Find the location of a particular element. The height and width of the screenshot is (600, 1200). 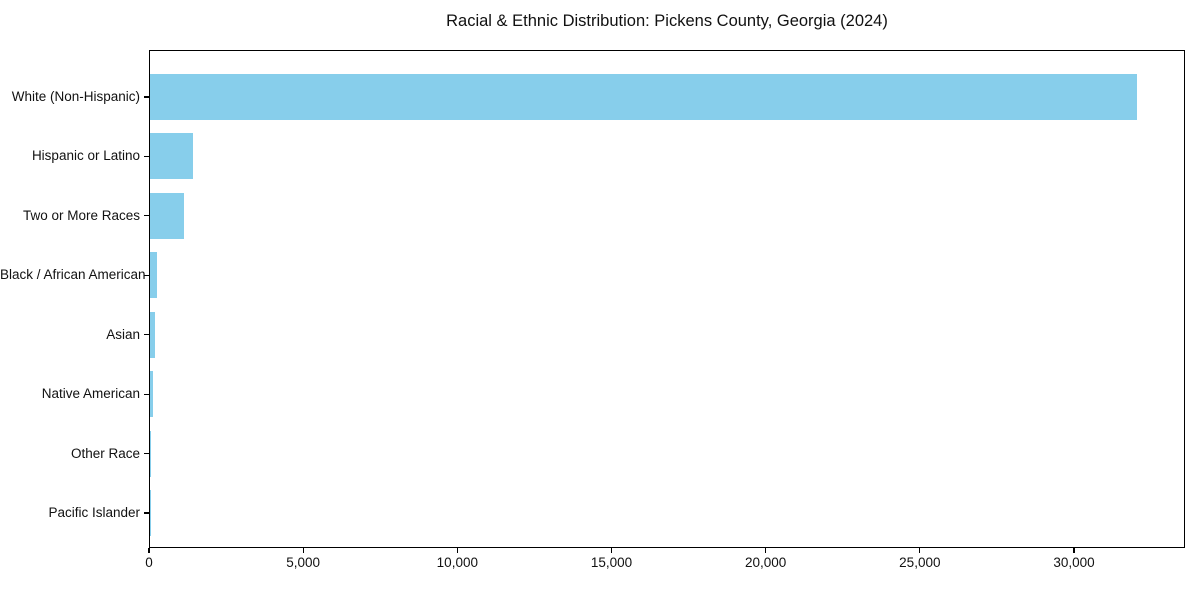

bar-black-african-american is located at coordinates (153, 275).